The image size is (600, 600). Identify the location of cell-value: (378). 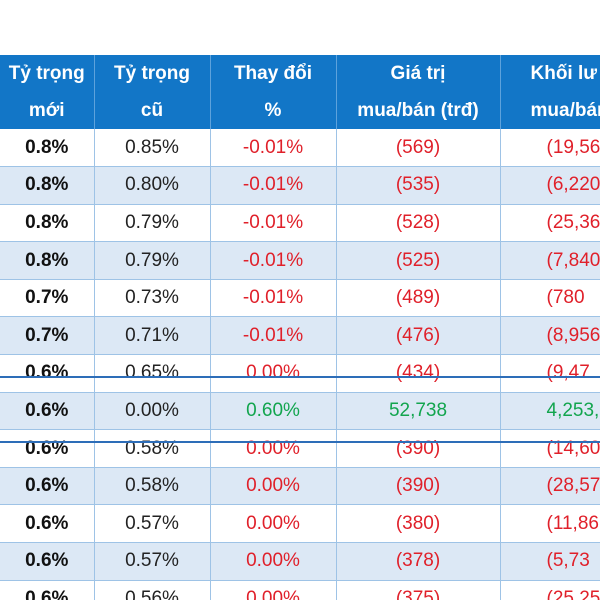
(418, 561).